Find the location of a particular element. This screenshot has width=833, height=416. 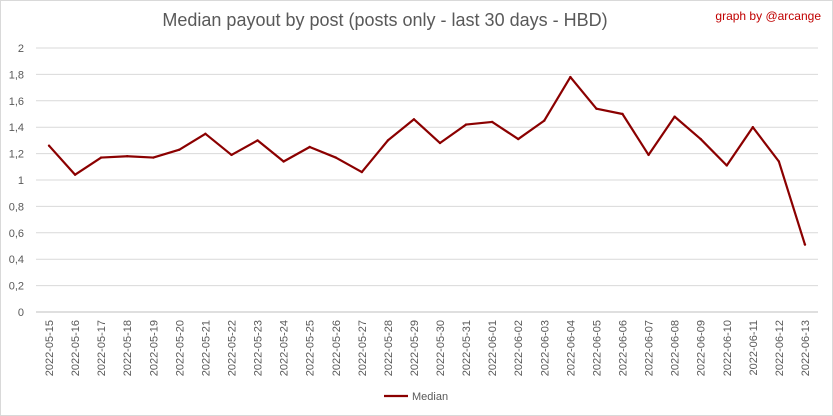

y-tick-label: 2 is located at coordinates (21, 49).